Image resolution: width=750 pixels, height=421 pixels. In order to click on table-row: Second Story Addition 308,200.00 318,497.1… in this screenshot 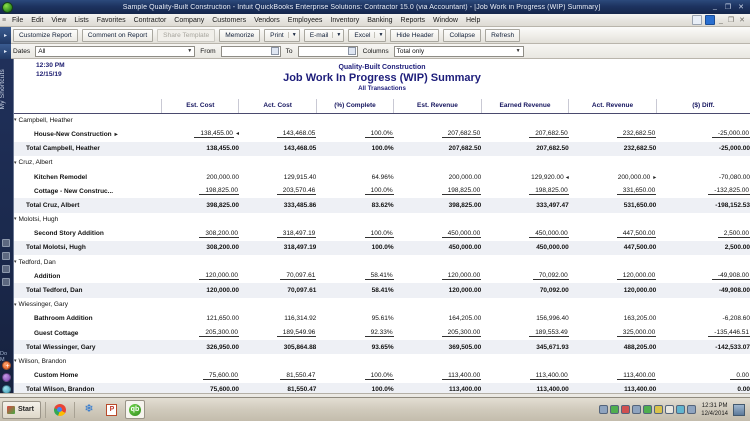, I will do `click(382, 234)`.